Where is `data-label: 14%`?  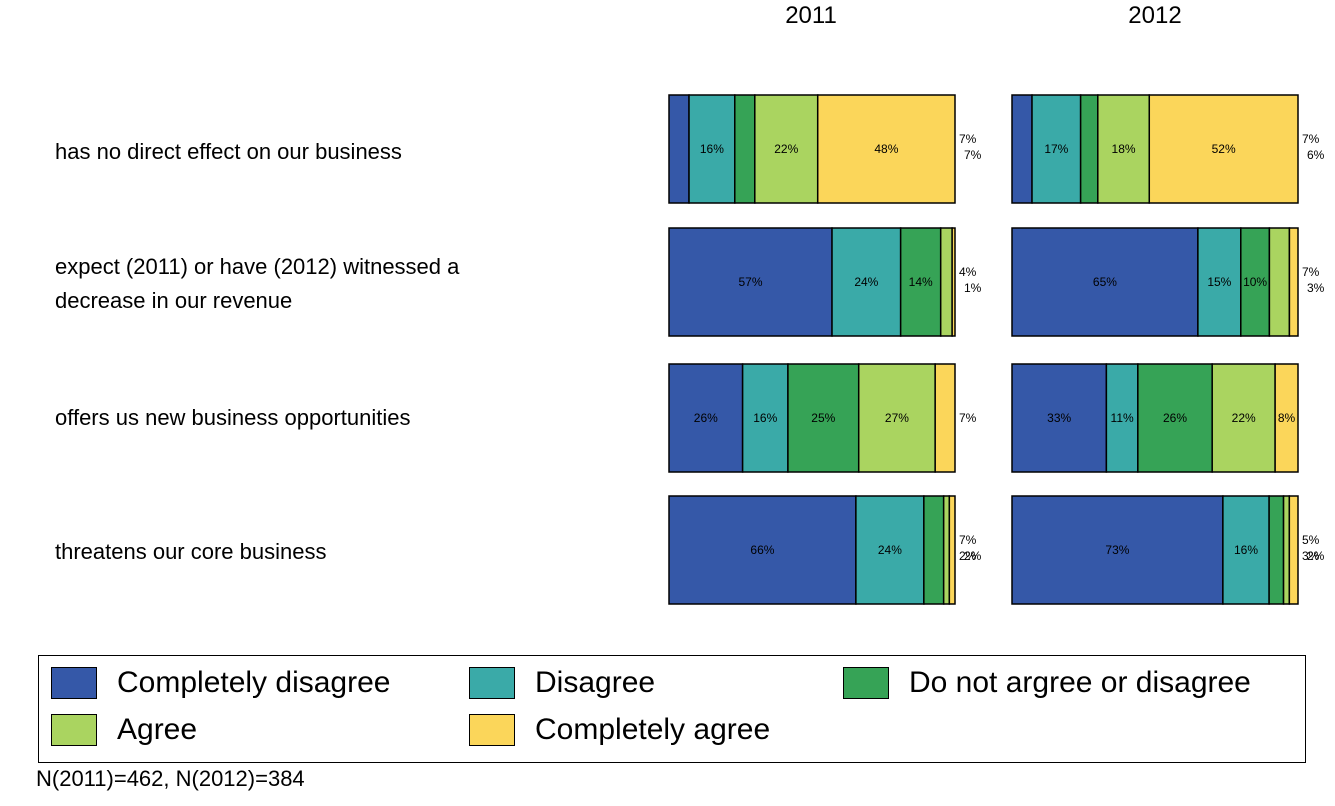
data-label: 14% is located at coordinates (921, 282).